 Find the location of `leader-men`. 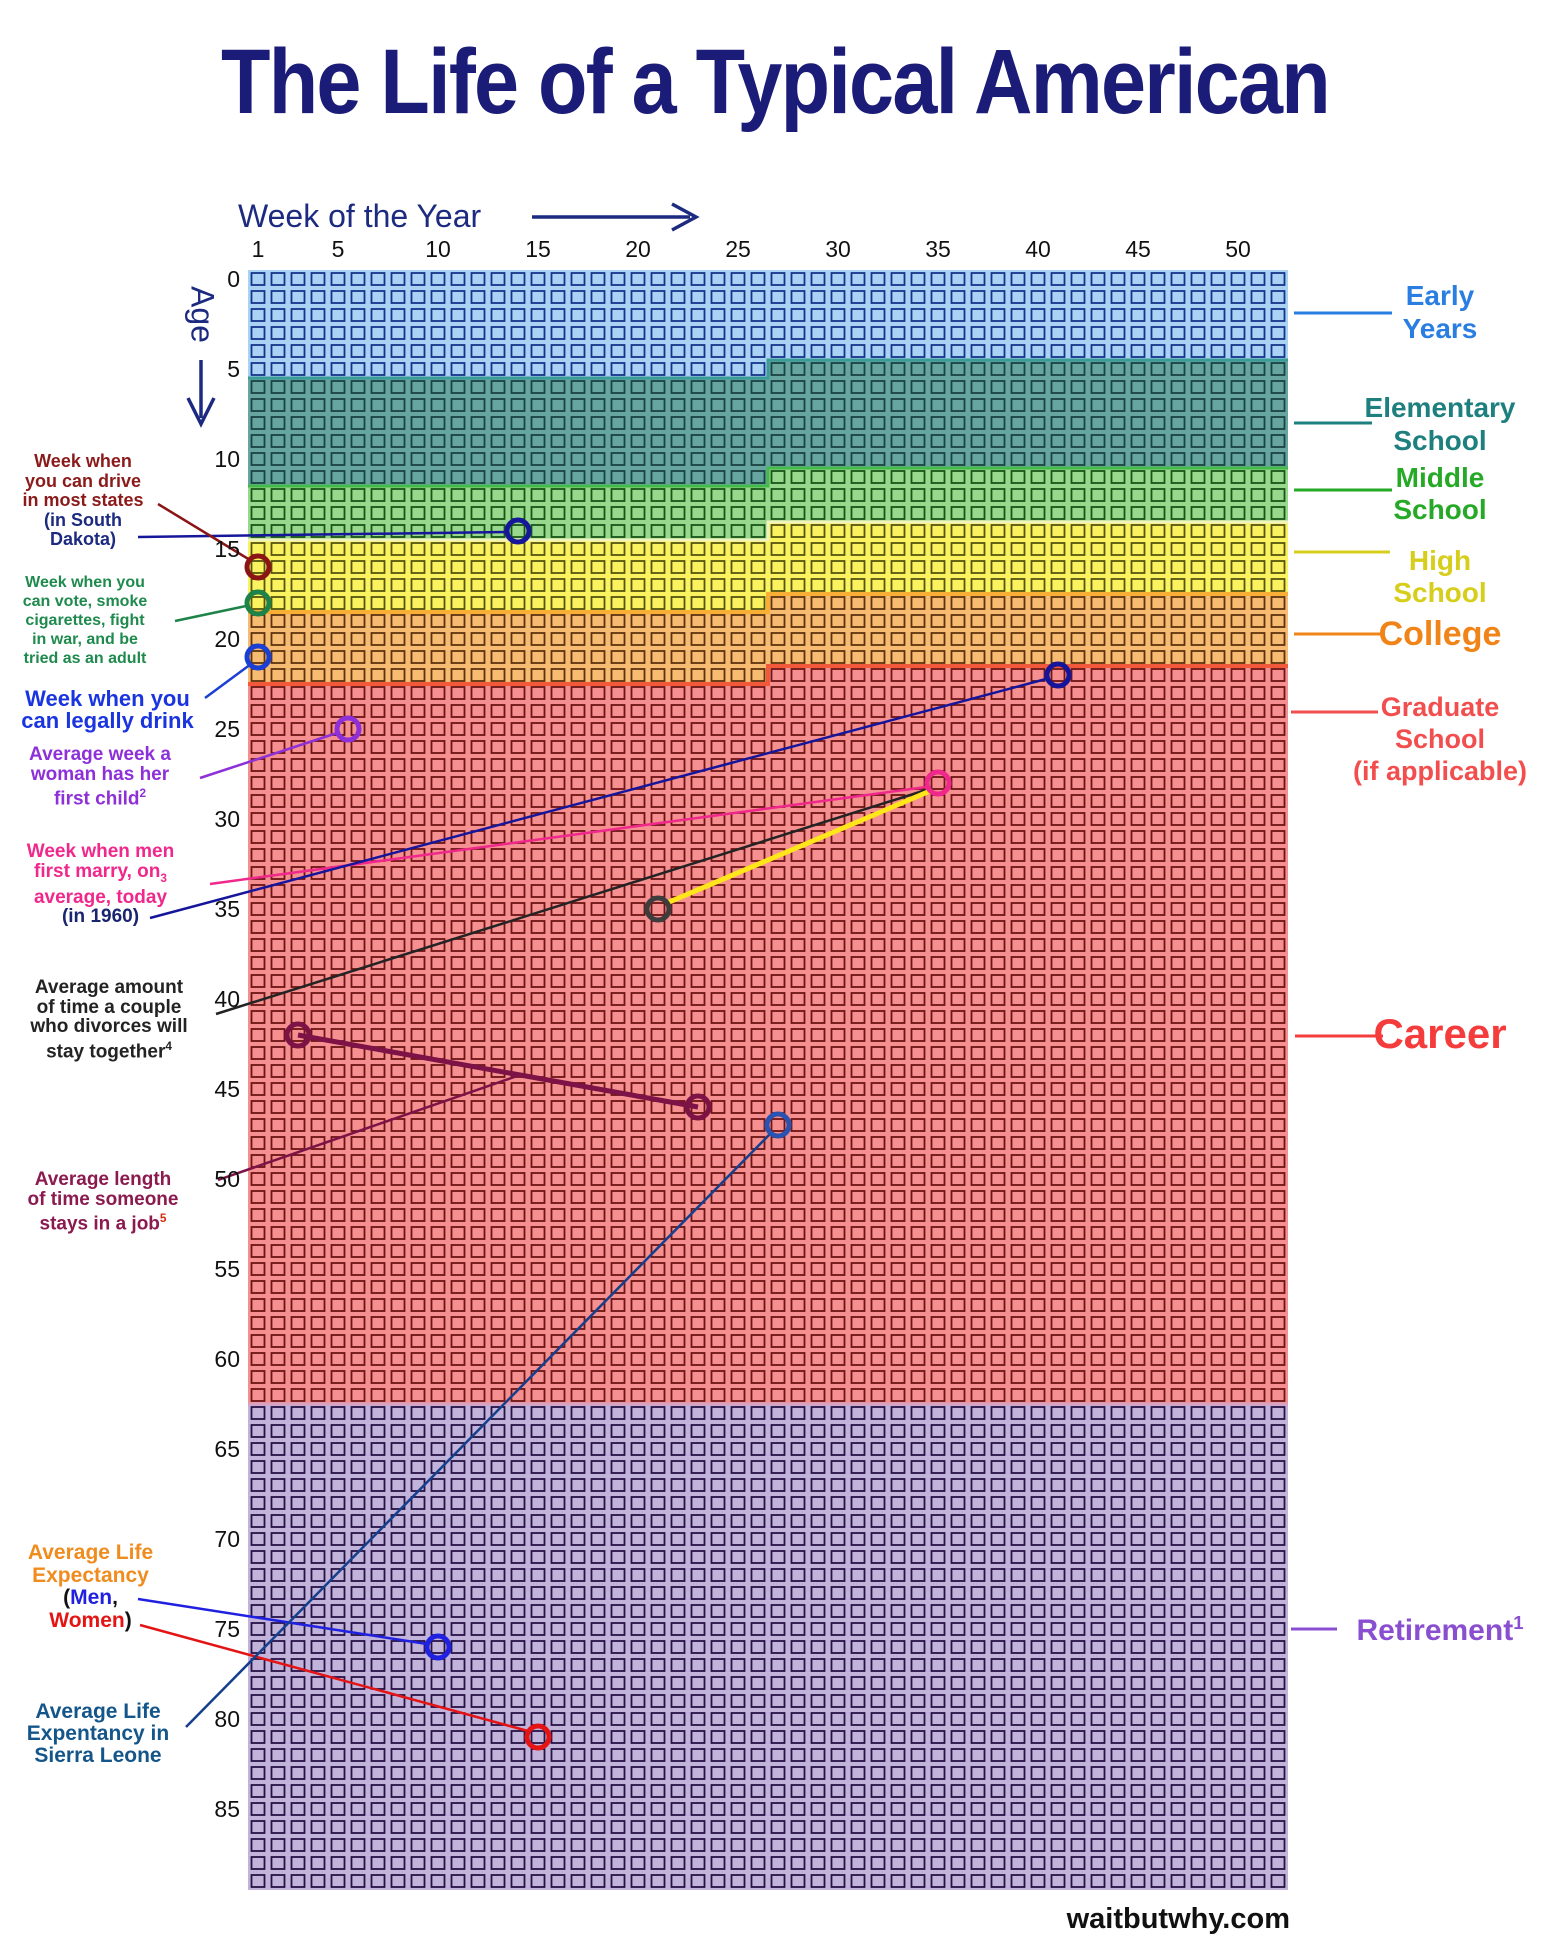

leader-men is located at coordinates (282, 1621).